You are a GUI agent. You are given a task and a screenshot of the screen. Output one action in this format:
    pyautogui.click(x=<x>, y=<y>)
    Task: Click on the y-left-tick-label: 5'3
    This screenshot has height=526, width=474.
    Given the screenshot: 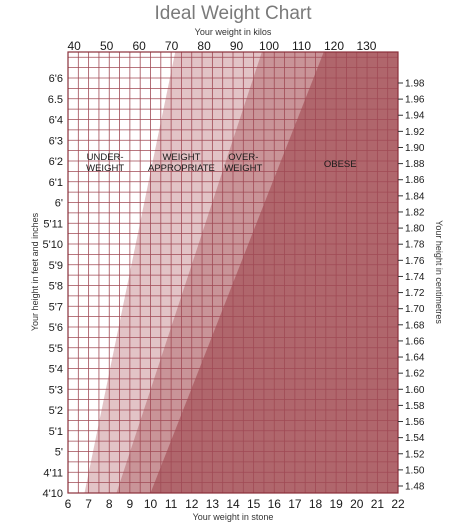 What is the action you would take?
    pyautogui.click(x=56, y=390)
    